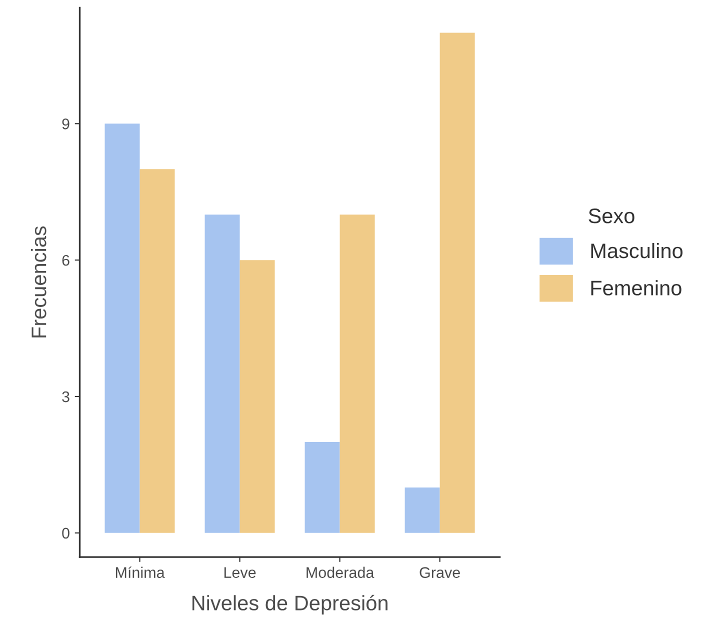 The image size is (712, 641). What do you see at coordinates (440, 572) in the screenshot?
I see `x-tick-label: Grave` at bounding box center [440, 572].